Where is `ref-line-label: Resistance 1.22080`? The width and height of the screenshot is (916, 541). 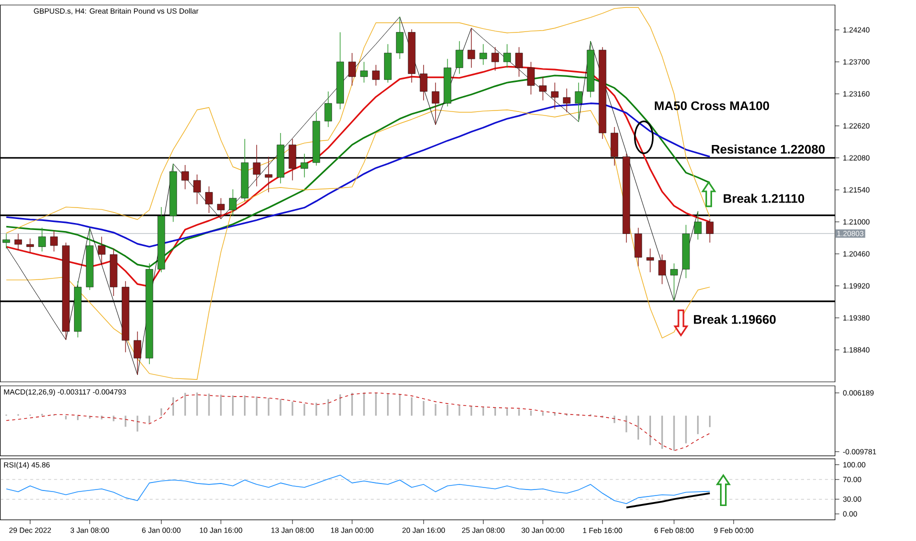 ref-line-label: Resistance 1.22080 is located at coordinates (768, 149).